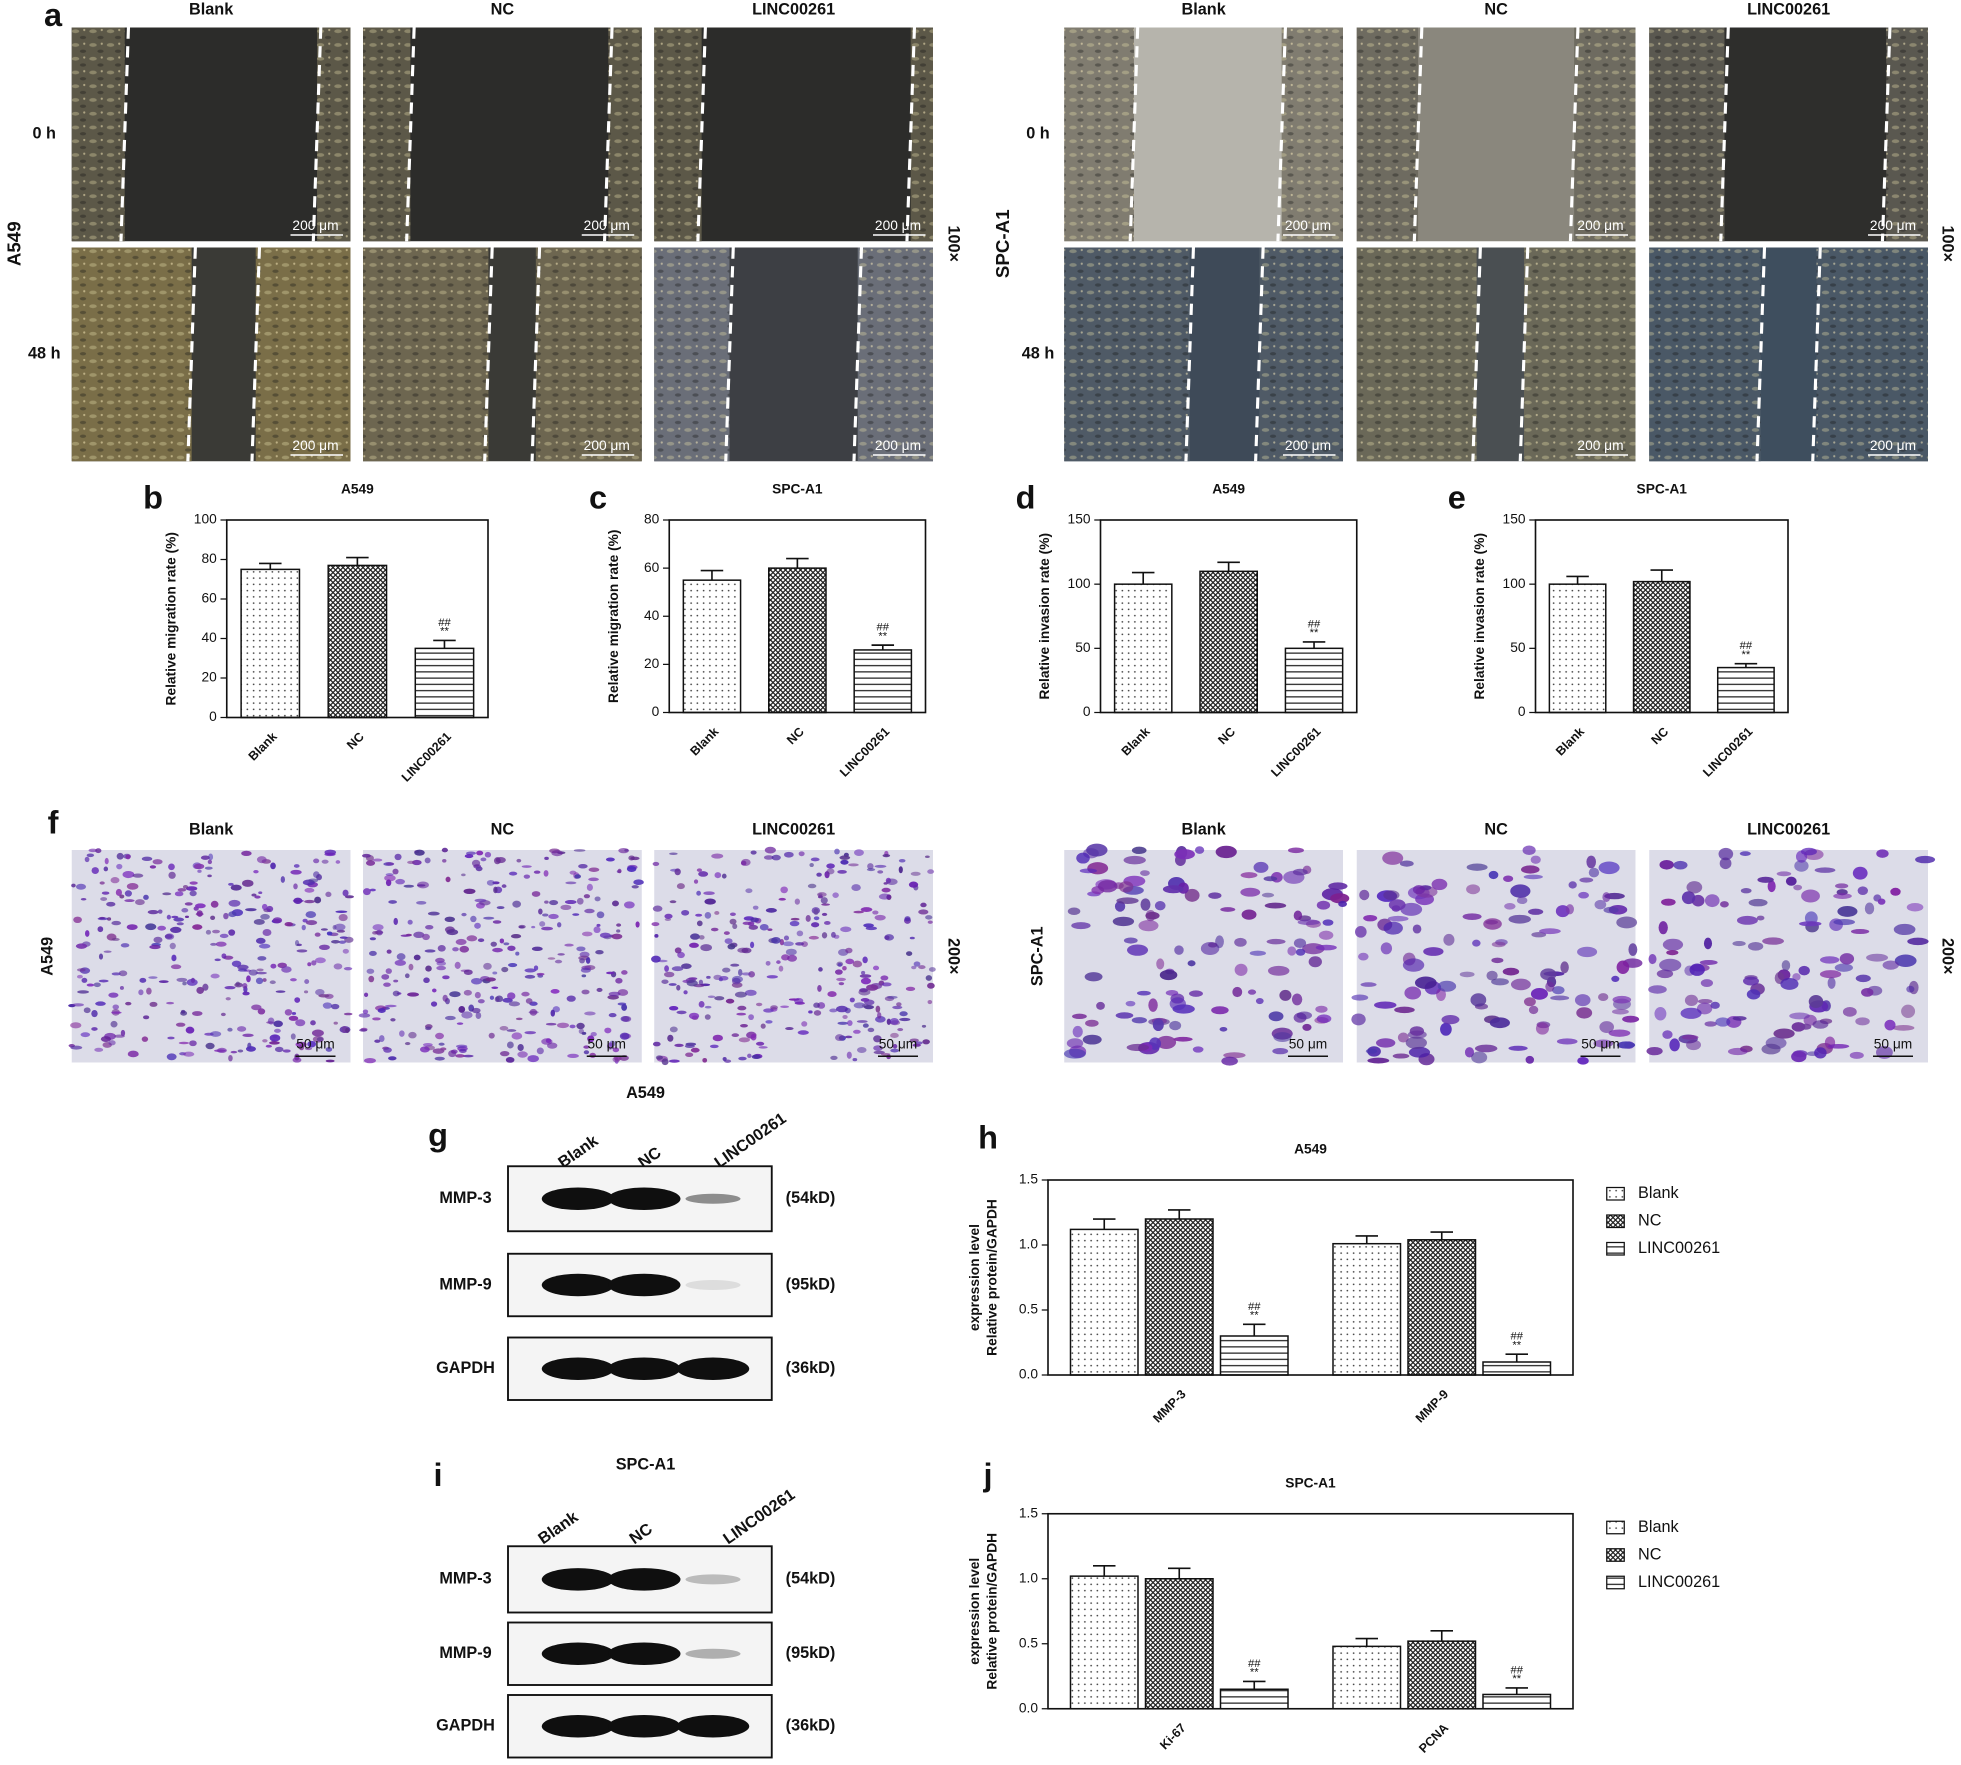  I want to click on y-tick-label: 100, so click(1514, 583).